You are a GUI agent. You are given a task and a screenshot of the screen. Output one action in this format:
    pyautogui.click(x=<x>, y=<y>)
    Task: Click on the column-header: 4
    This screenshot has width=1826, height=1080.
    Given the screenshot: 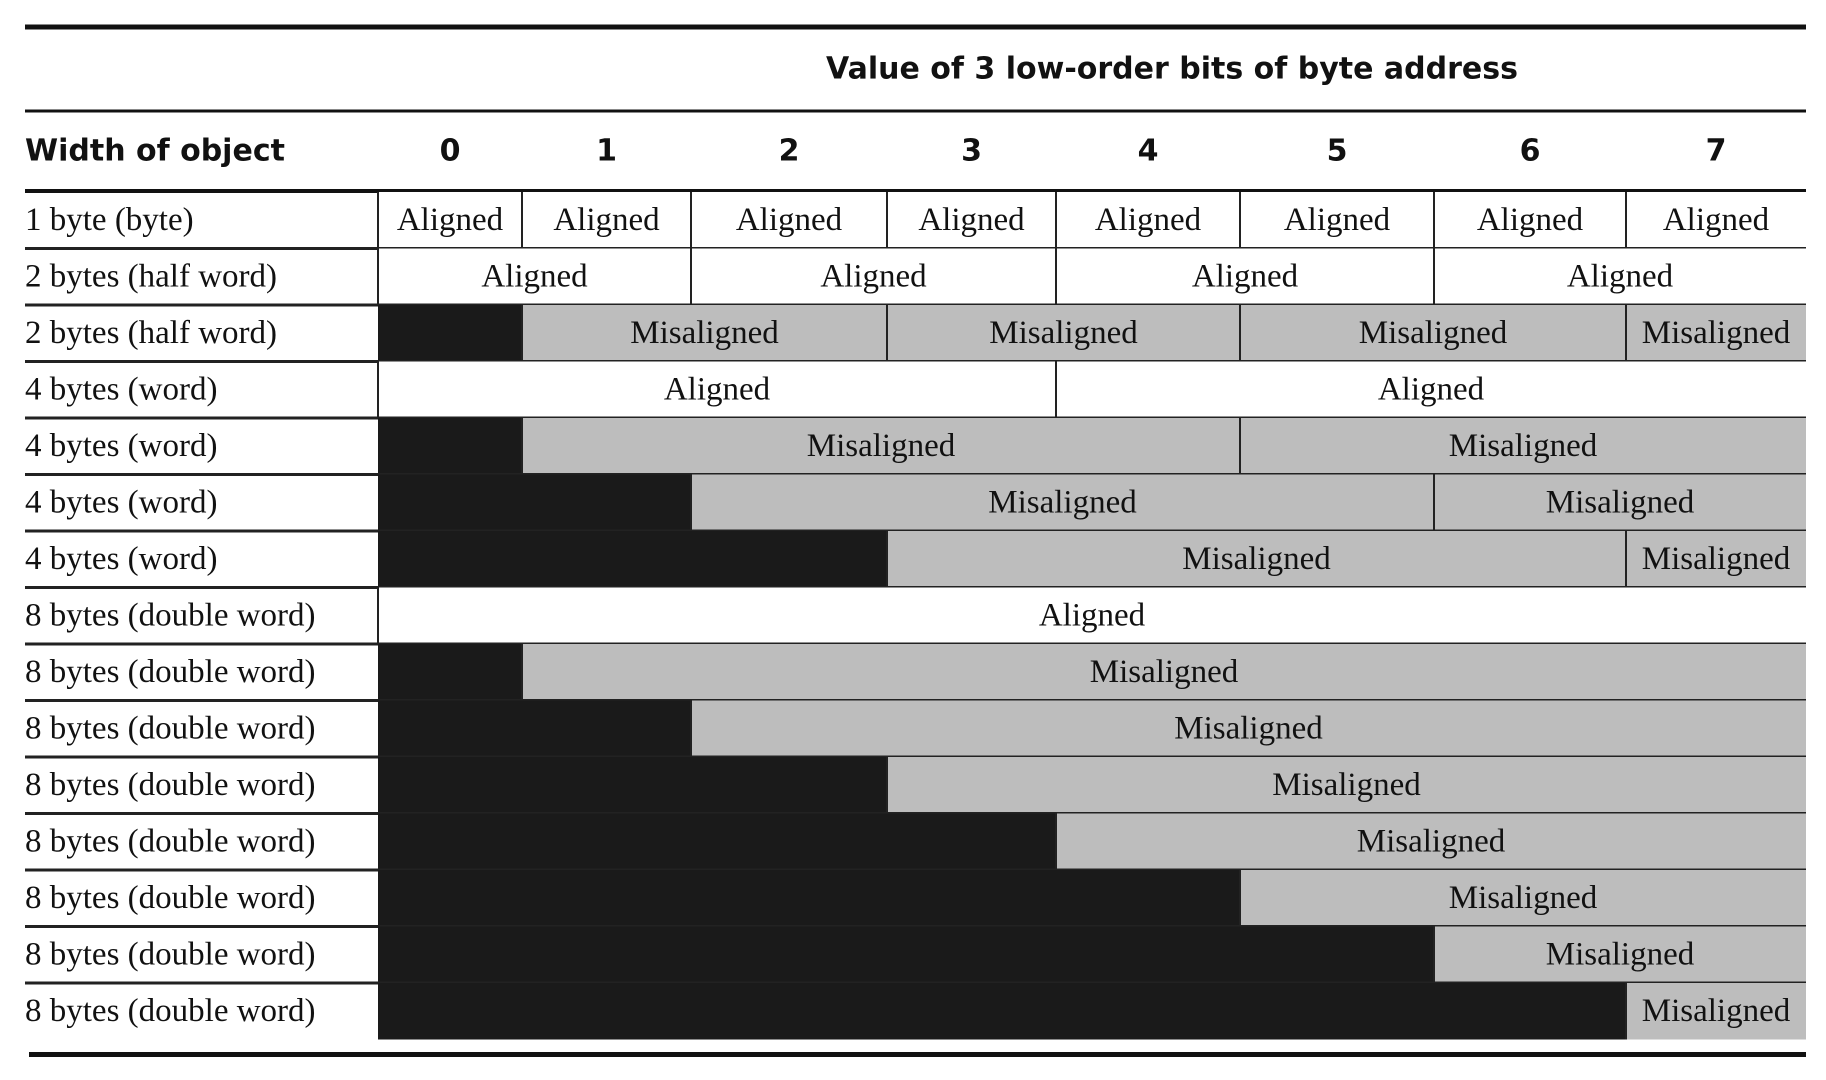 What is the action you would take?
    pyautogui.click(x=1148, y=151)
    